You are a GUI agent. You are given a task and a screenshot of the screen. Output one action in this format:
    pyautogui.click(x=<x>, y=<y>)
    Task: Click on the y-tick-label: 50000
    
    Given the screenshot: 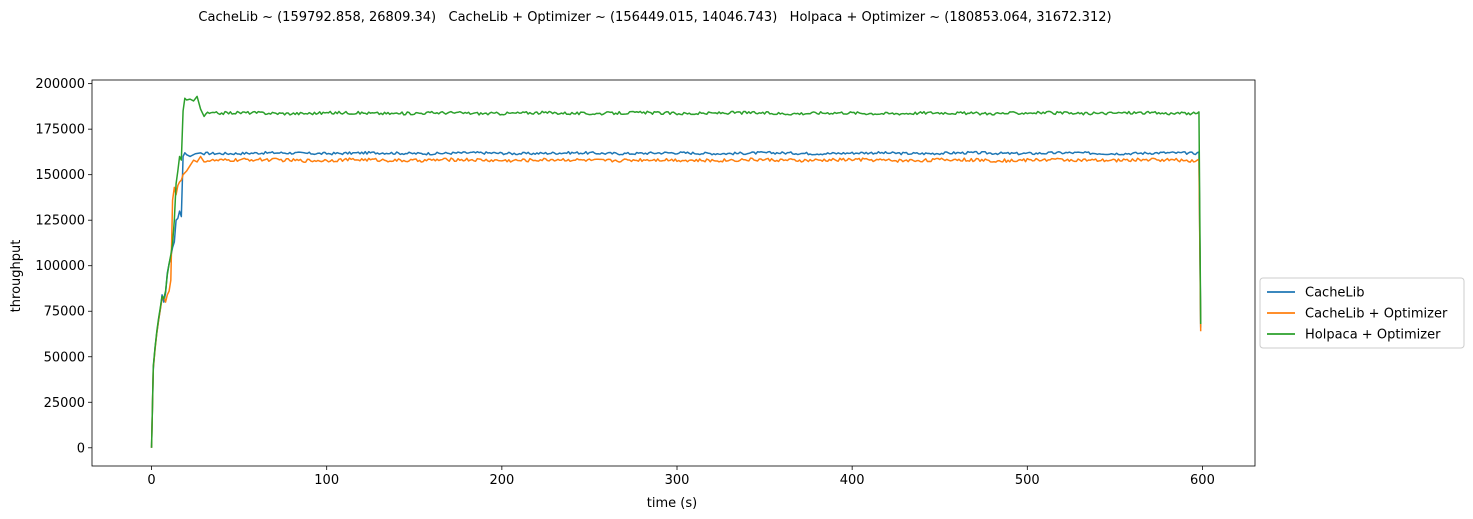 What is the action you would take?
    pyautogui.click(x=64, y=357)
    